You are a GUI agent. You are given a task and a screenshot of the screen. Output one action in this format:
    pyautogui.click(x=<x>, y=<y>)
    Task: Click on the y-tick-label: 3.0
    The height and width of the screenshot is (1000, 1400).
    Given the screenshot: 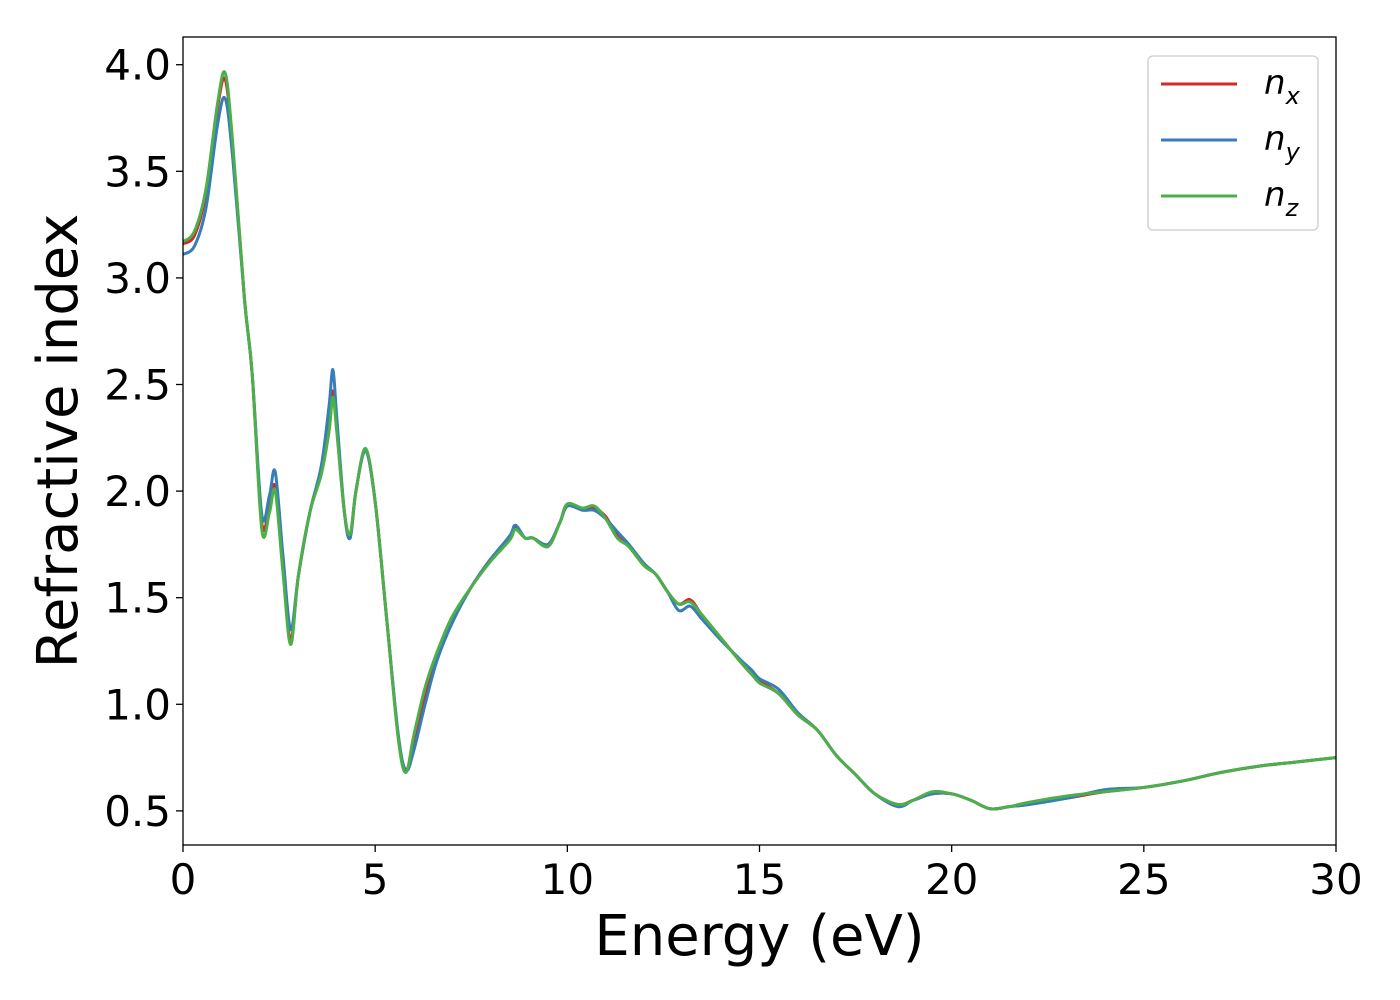 What is the action you would take?
    pyautogui.click(x=137, y=278)
    